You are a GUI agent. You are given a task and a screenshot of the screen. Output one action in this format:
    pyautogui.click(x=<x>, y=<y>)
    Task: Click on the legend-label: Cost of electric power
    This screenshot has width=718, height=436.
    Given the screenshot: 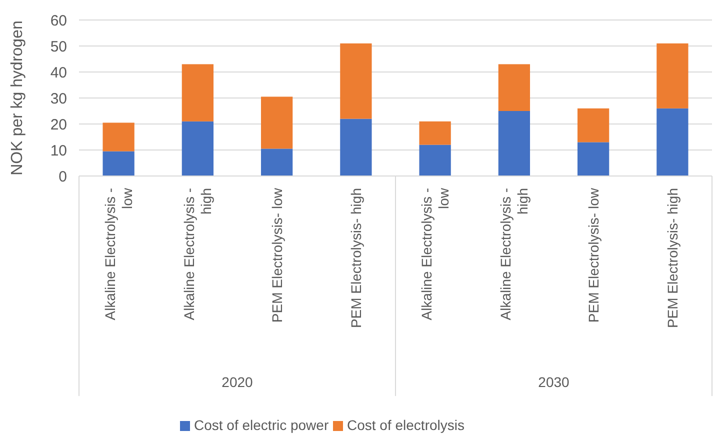 What is the action you would take?
    pyautogui.click(x=261, y=425)
    